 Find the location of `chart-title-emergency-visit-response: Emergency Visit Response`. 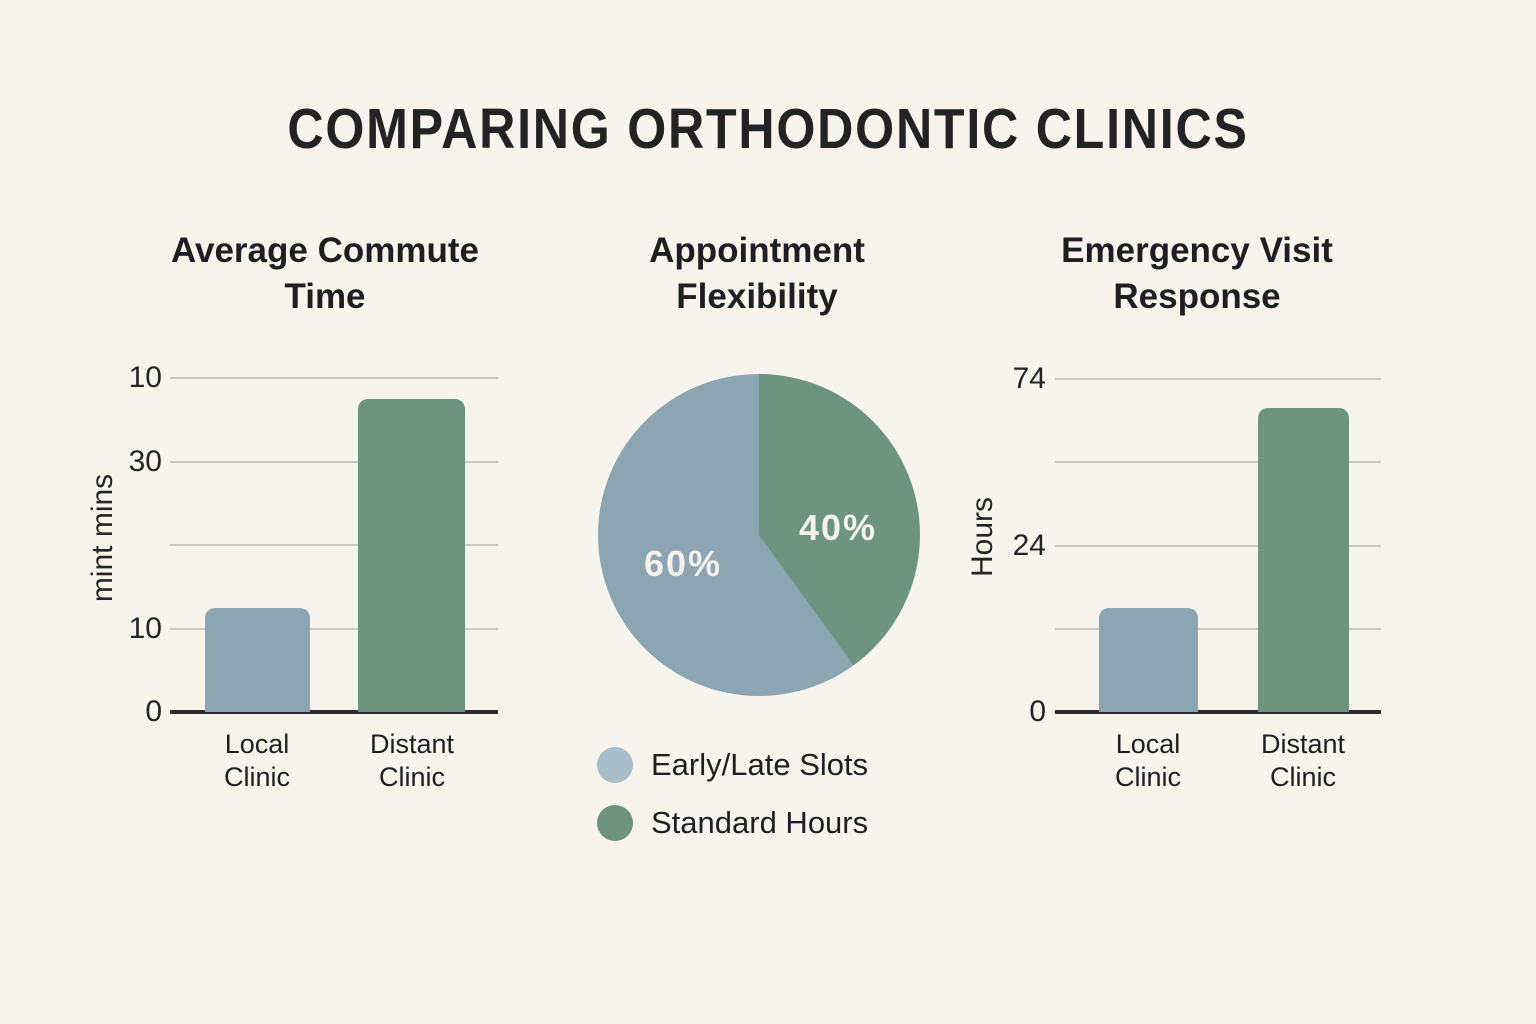

chart-title-emergency-visit-response: Emergency Visit Response is located at coordinates (1197, 274).